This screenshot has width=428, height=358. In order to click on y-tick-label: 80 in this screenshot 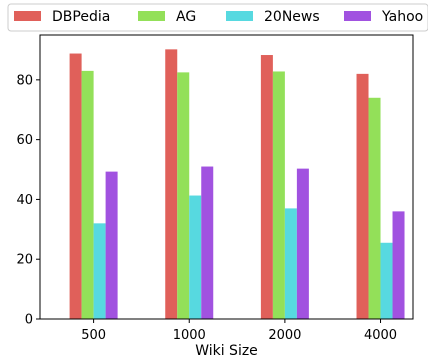, I will do `click(24, 80)`.